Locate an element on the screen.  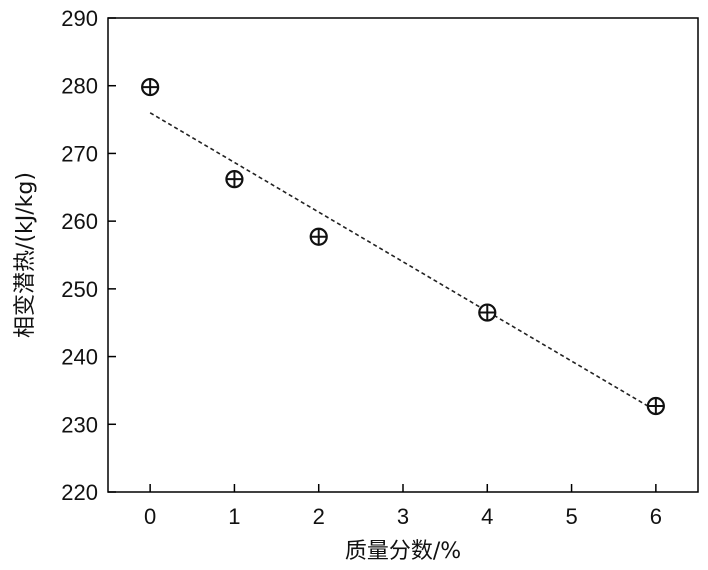
y-tick-label: 260 is located at coordinates (79, 221).